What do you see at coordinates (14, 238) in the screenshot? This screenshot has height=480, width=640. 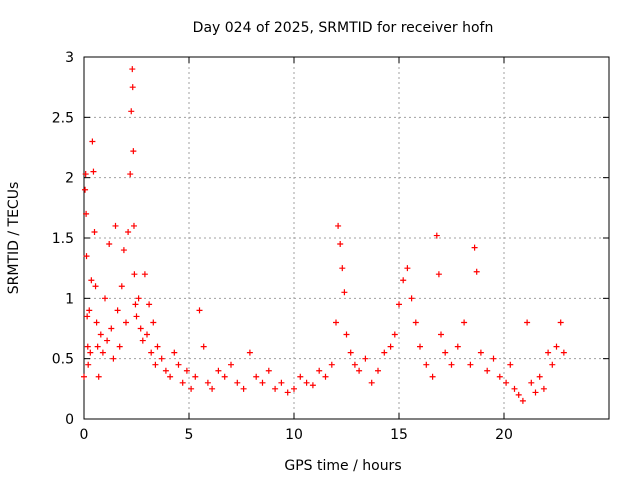 I see `y-axis-label: SRMTID / TECUs` at bounding box center [14, 238].